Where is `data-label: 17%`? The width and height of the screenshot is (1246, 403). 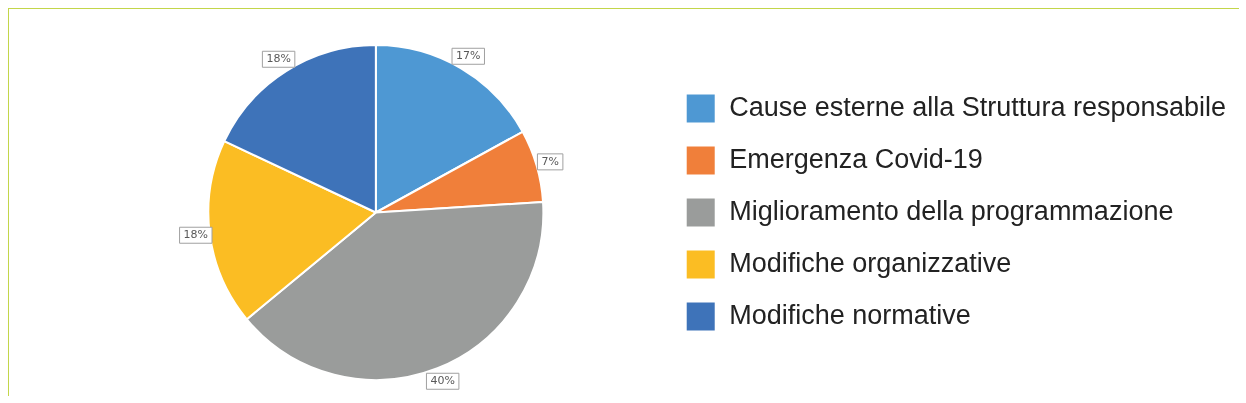 data-label: 17% is located at coordinates (468, 56).